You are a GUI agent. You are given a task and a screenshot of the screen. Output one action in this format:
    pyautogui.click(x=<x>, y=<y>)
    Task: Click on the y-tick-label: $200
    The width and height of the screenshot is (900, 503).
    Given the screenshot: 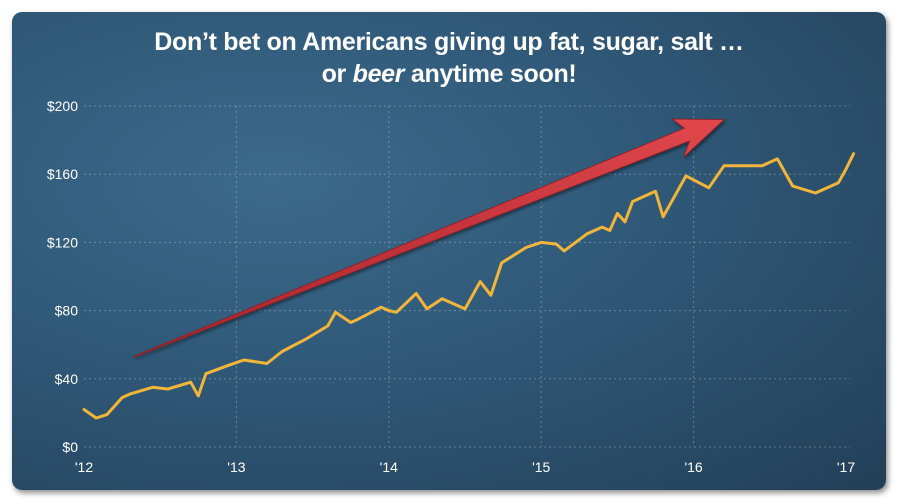 What is the action you would take?
    pyautogui.click(x=62, y=106)
    